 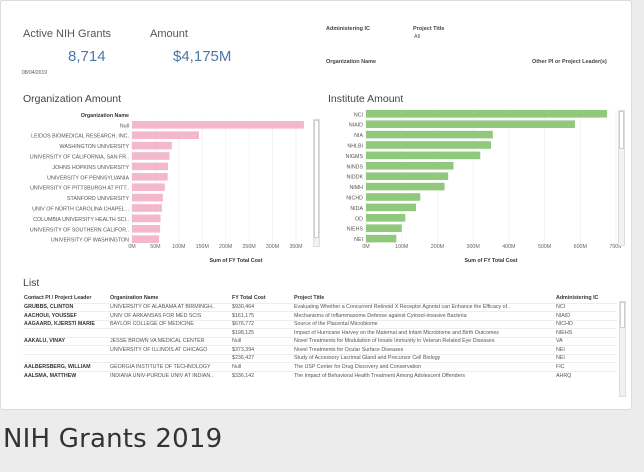 I want to click on project-title-filter-value: All, so click(x=417, y=37).